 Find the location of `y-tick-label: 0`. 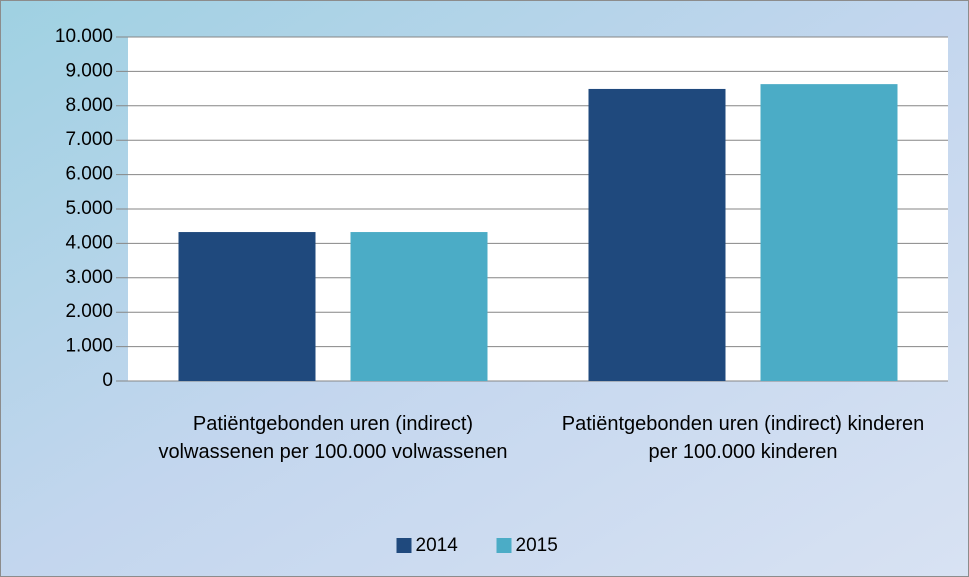

y-tick-label: 0 is located at coordinates (107, 380).